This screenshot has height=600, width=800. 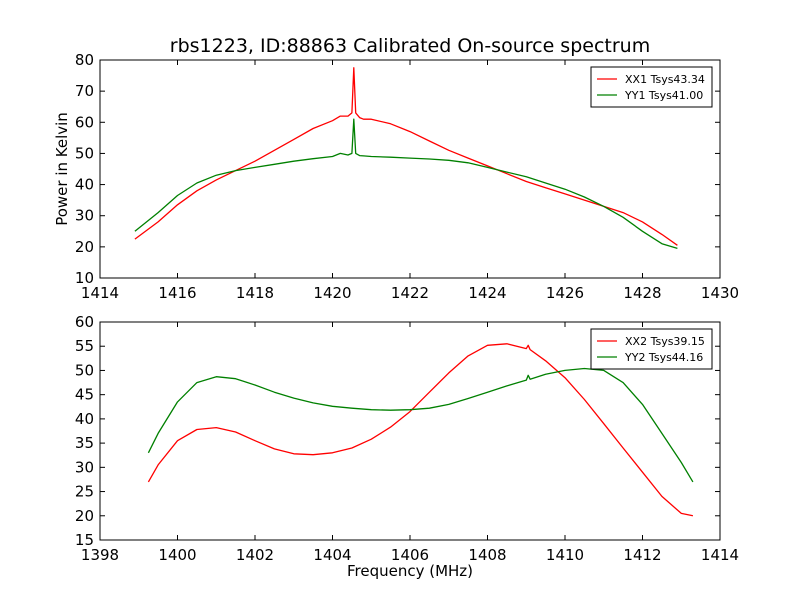 What do you see at coordinates (84, 395) in the screenshot?
I see `bottom-y-tick-label: 45` at bounding box center [84, 395].